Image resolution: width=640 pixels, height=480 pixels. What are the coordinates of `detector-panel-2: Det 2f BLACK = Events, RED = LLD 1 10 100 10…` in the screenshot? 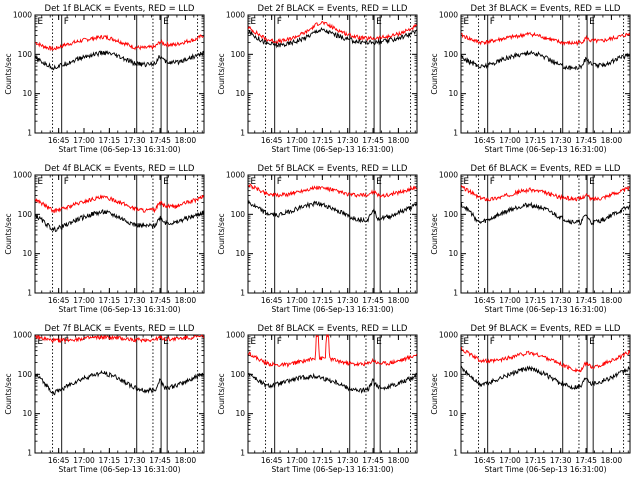 It's located at (317, 79).